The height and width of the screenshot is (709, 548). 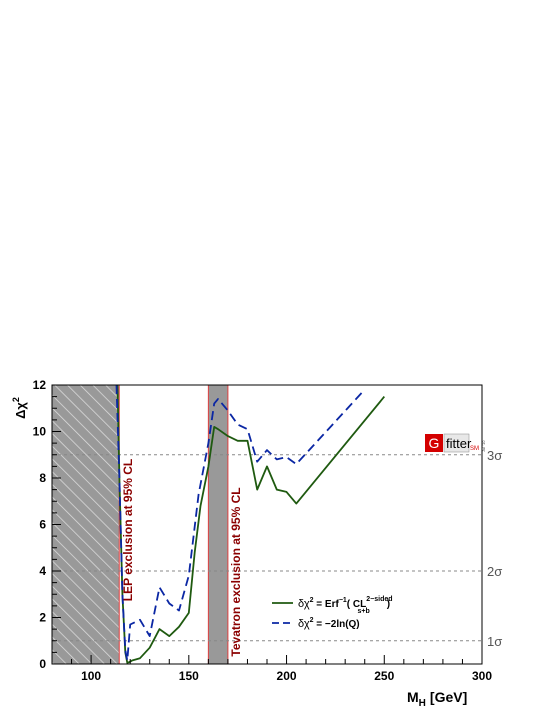 What do you see at coordinates (304, 624) in the screenshot?
I see `legend-lnq-base: δχ` at bounding box center [304, 624].